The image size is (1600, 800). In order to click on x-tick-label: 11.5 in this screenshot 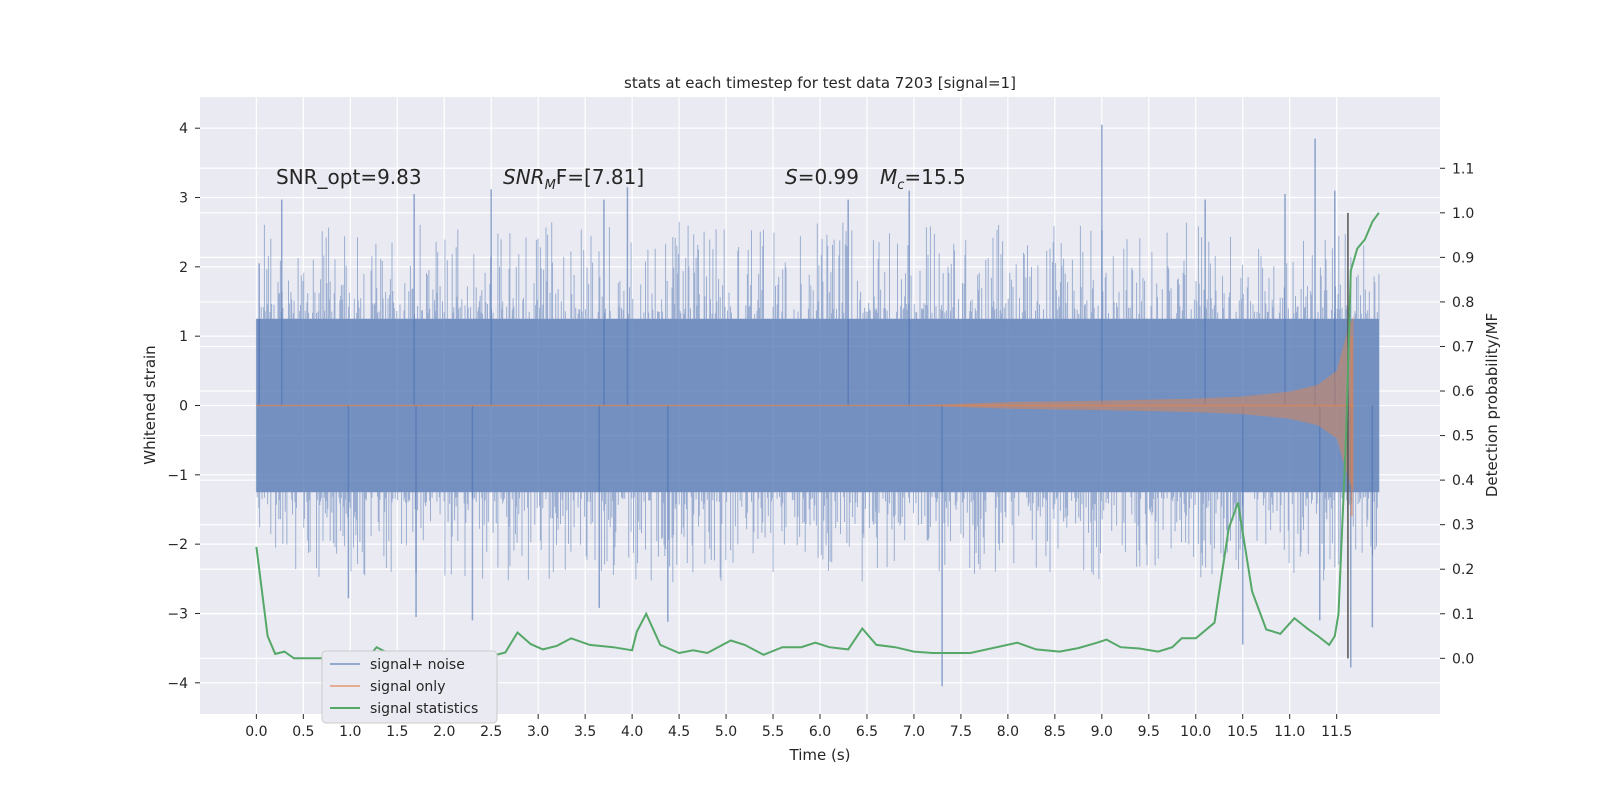, I will do `click(1336, 732)`.